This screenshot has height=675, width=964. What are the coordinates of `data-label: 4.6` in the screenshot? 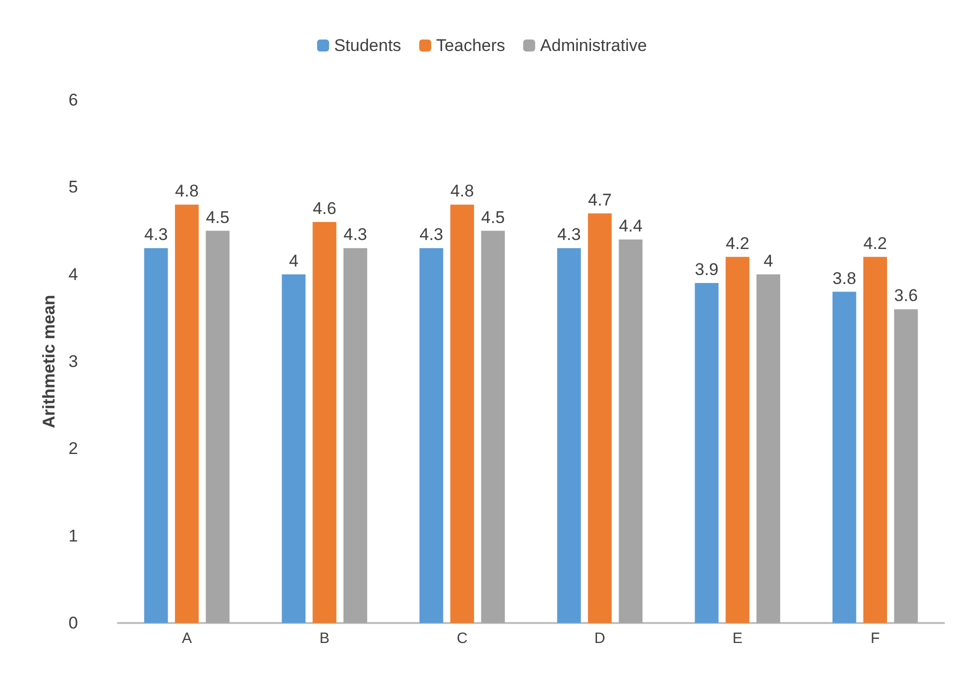 It's located at (324, 208).